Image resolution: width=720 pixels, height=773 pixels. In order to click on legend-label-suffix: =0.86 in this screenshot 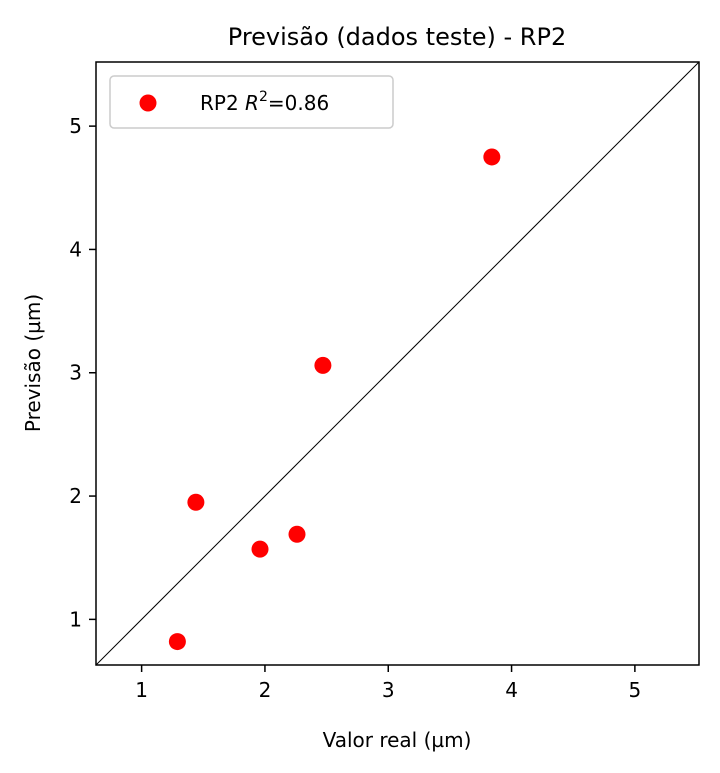, I will do `click(298, 103)`.